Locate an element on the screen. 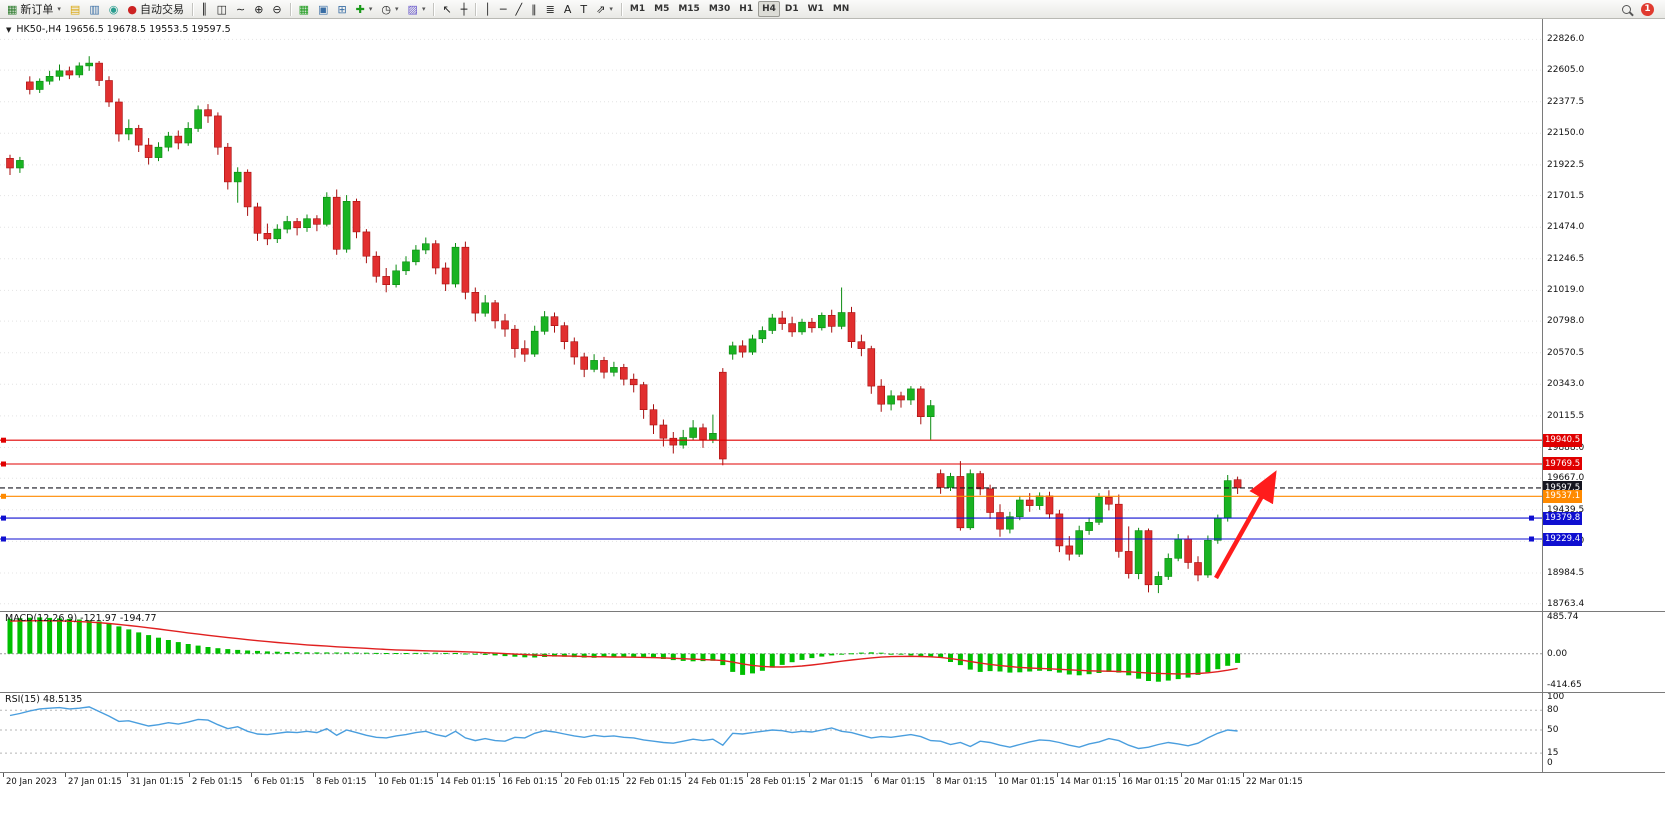  autotrading-button: ● 自动交易 is located at coordinates (155, 9).